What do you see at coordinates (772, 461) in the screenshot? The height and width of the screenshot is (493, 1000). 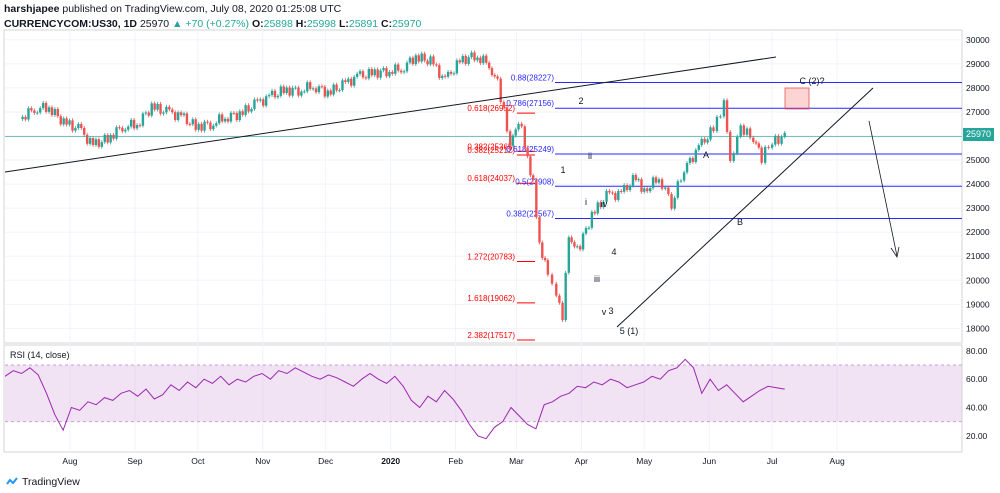 I see `time-tick-label: Jul` at bounding box center [772, 461].